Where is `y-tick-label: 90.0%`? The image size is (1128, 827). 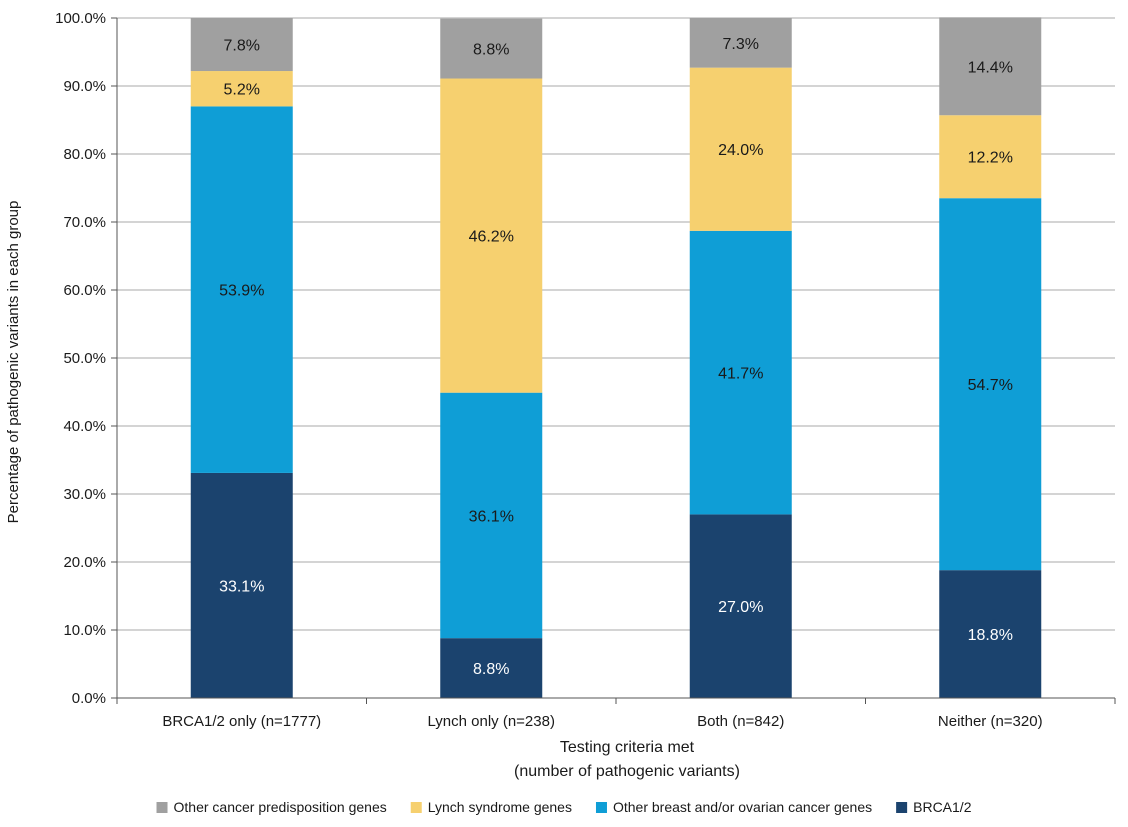 y-tick-label: 90.0% is located at coordinates (84, 86).